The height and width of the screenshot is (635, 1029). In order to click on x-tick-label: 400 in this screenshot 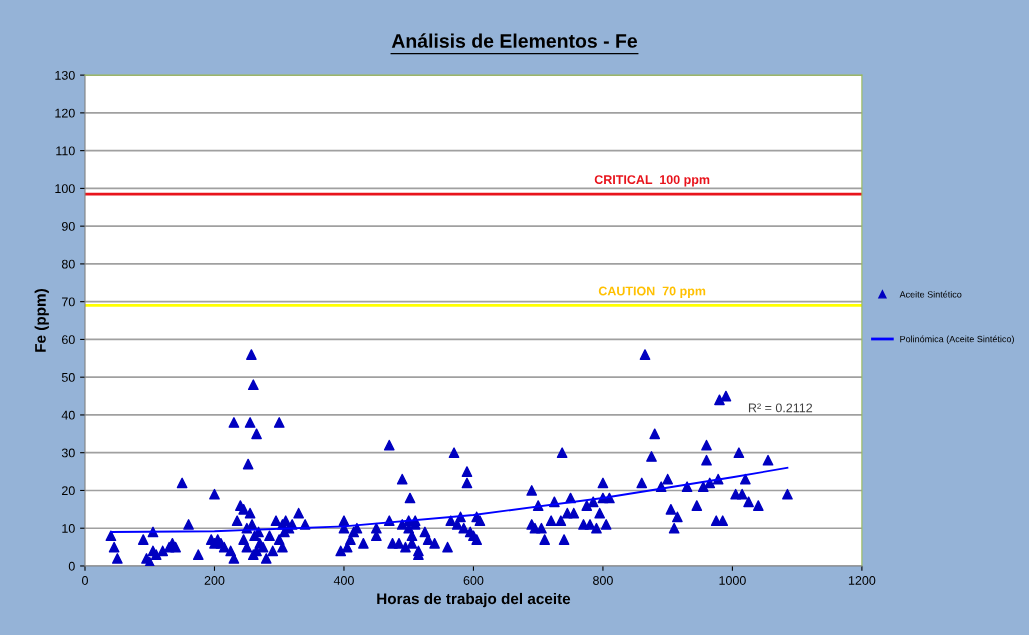, I will do `click(343, 580)`.